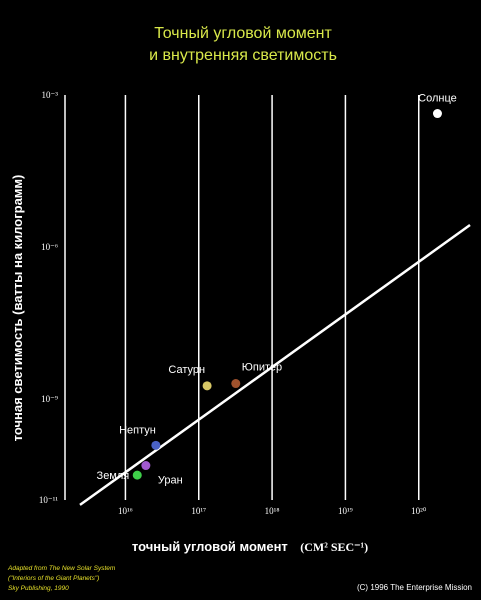 This screenshot has height=600, width=481. I want to click on x-axis-unit: (CM² SEC⁻¹), so click(334, 547).